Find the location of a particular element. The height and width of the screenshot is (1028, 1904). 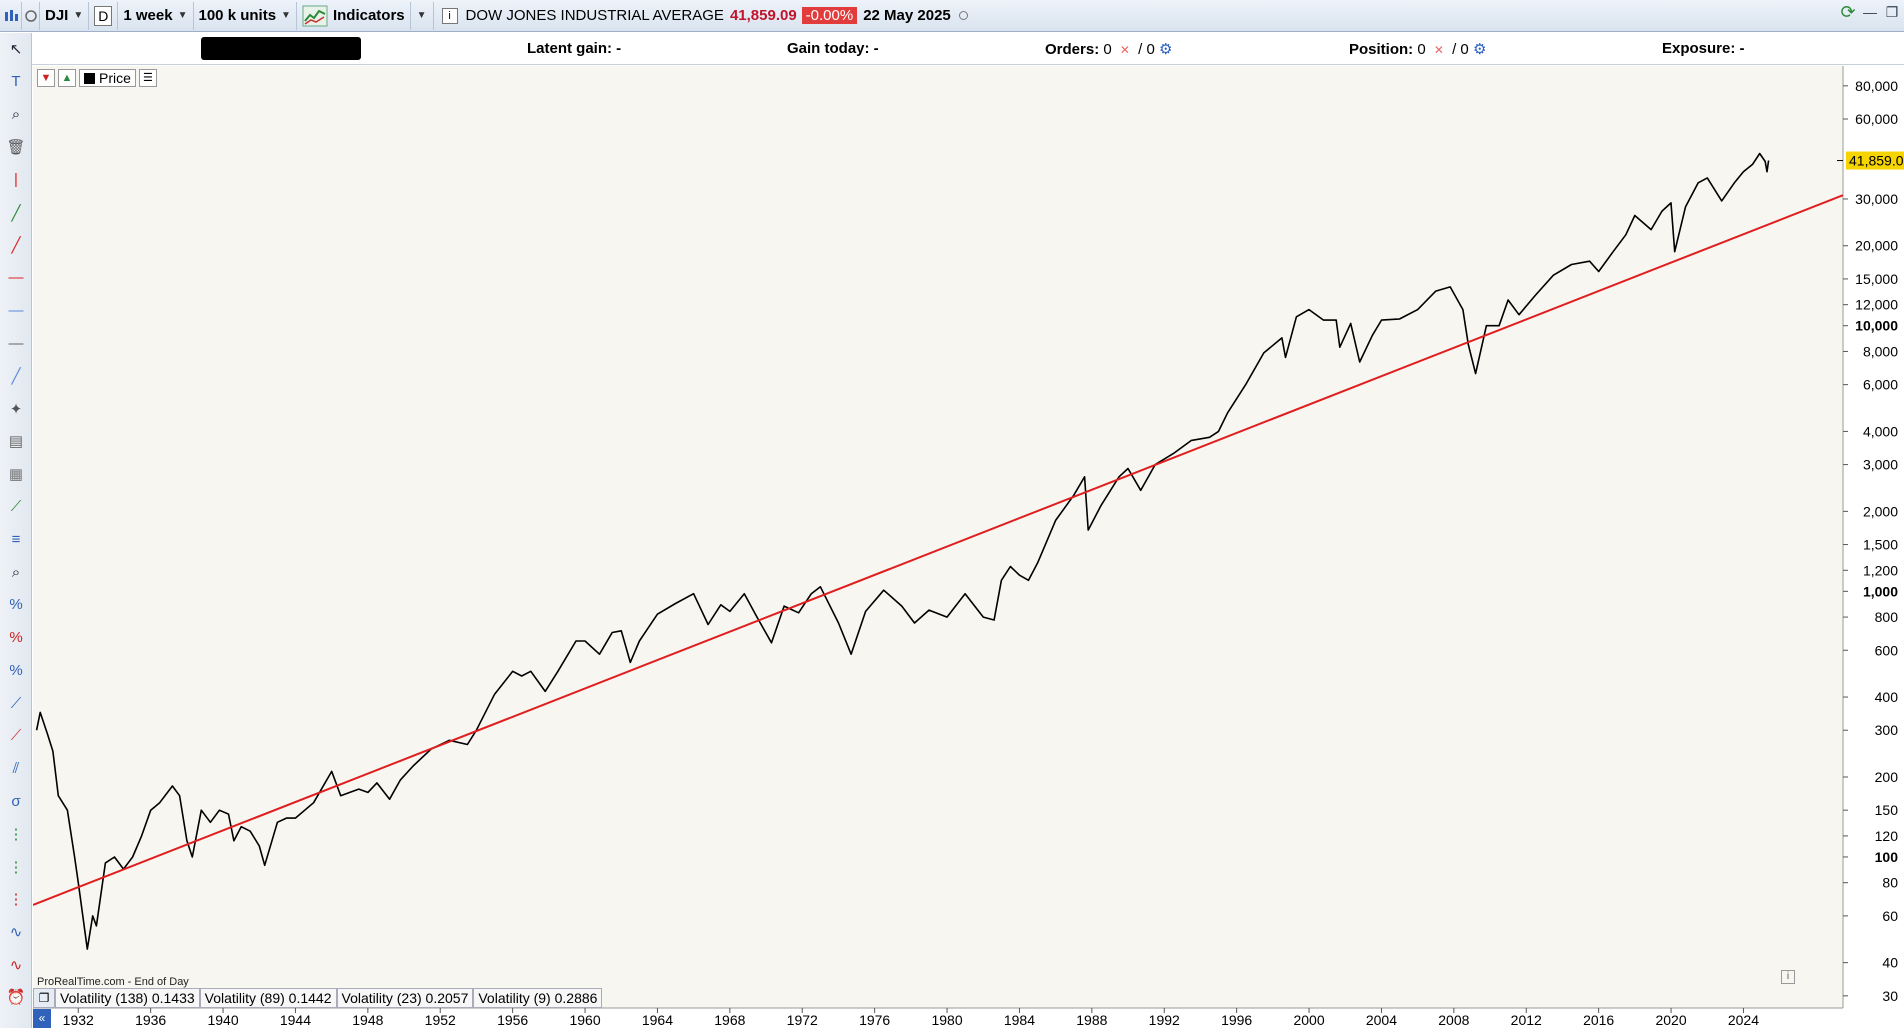

move-up-icon: ▲ is located at coordinates (67, 78).